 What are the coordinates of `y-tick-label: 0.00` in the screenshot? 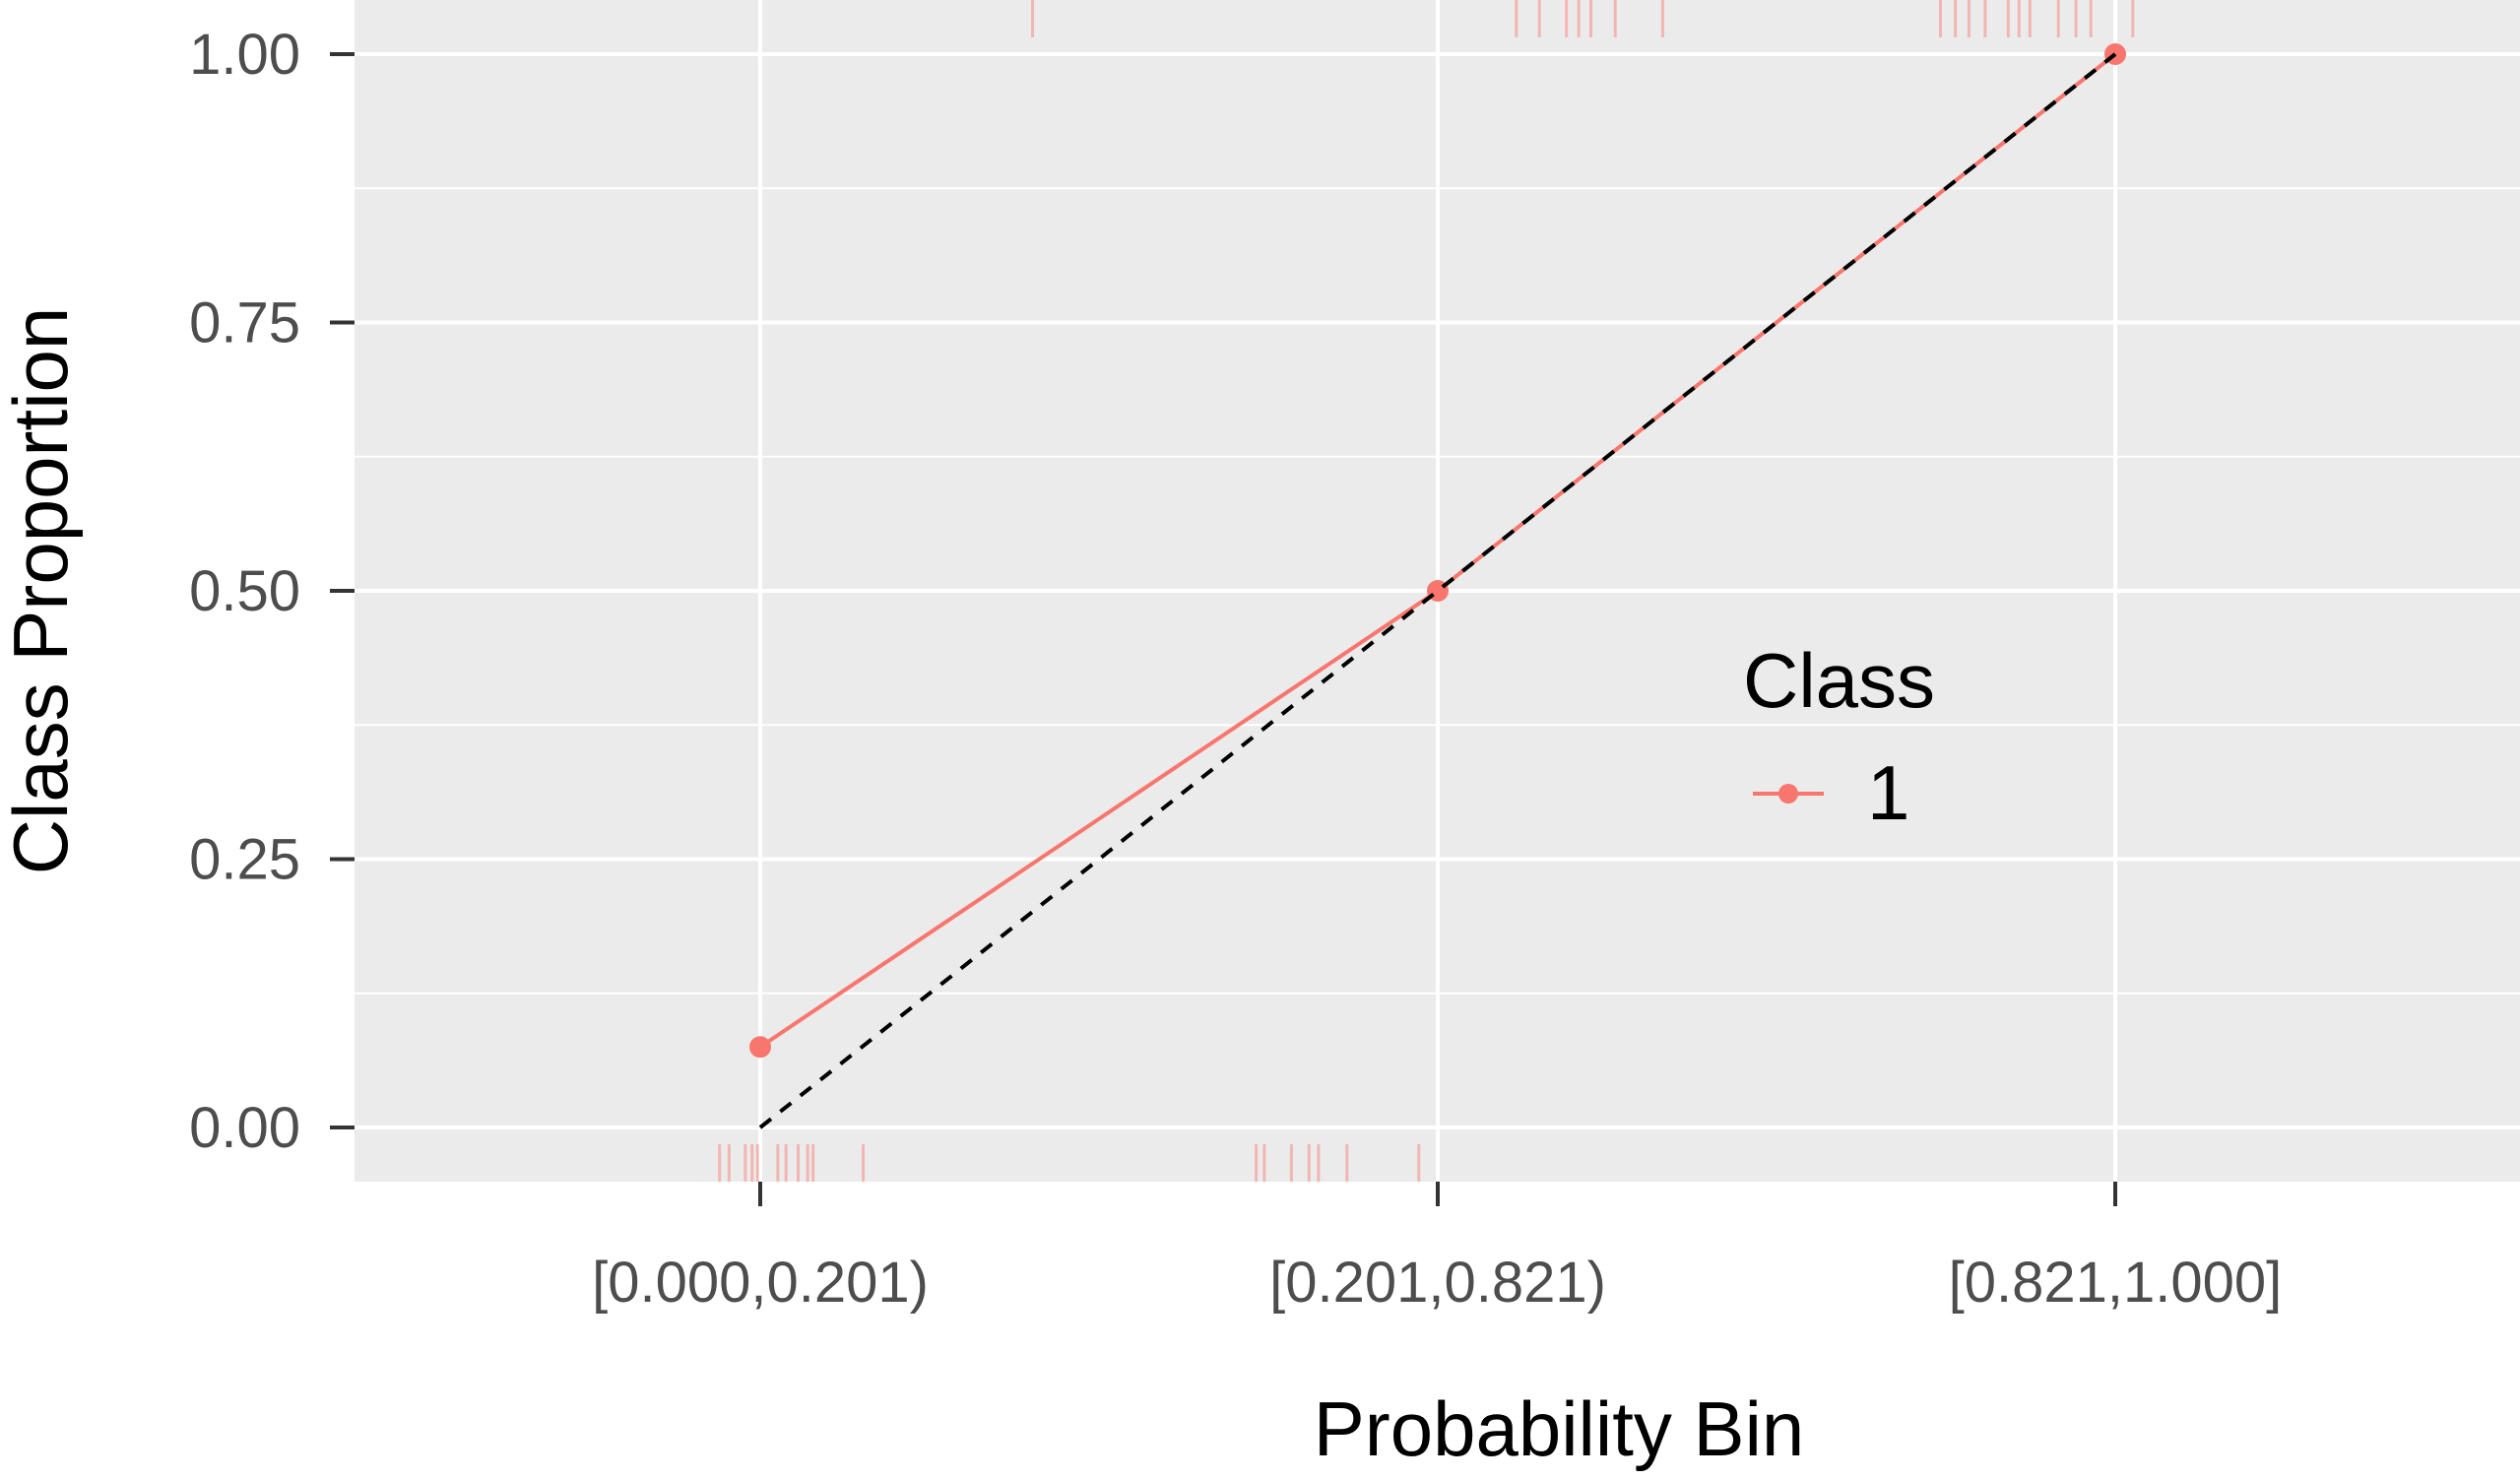 It's located at (244, 1128).